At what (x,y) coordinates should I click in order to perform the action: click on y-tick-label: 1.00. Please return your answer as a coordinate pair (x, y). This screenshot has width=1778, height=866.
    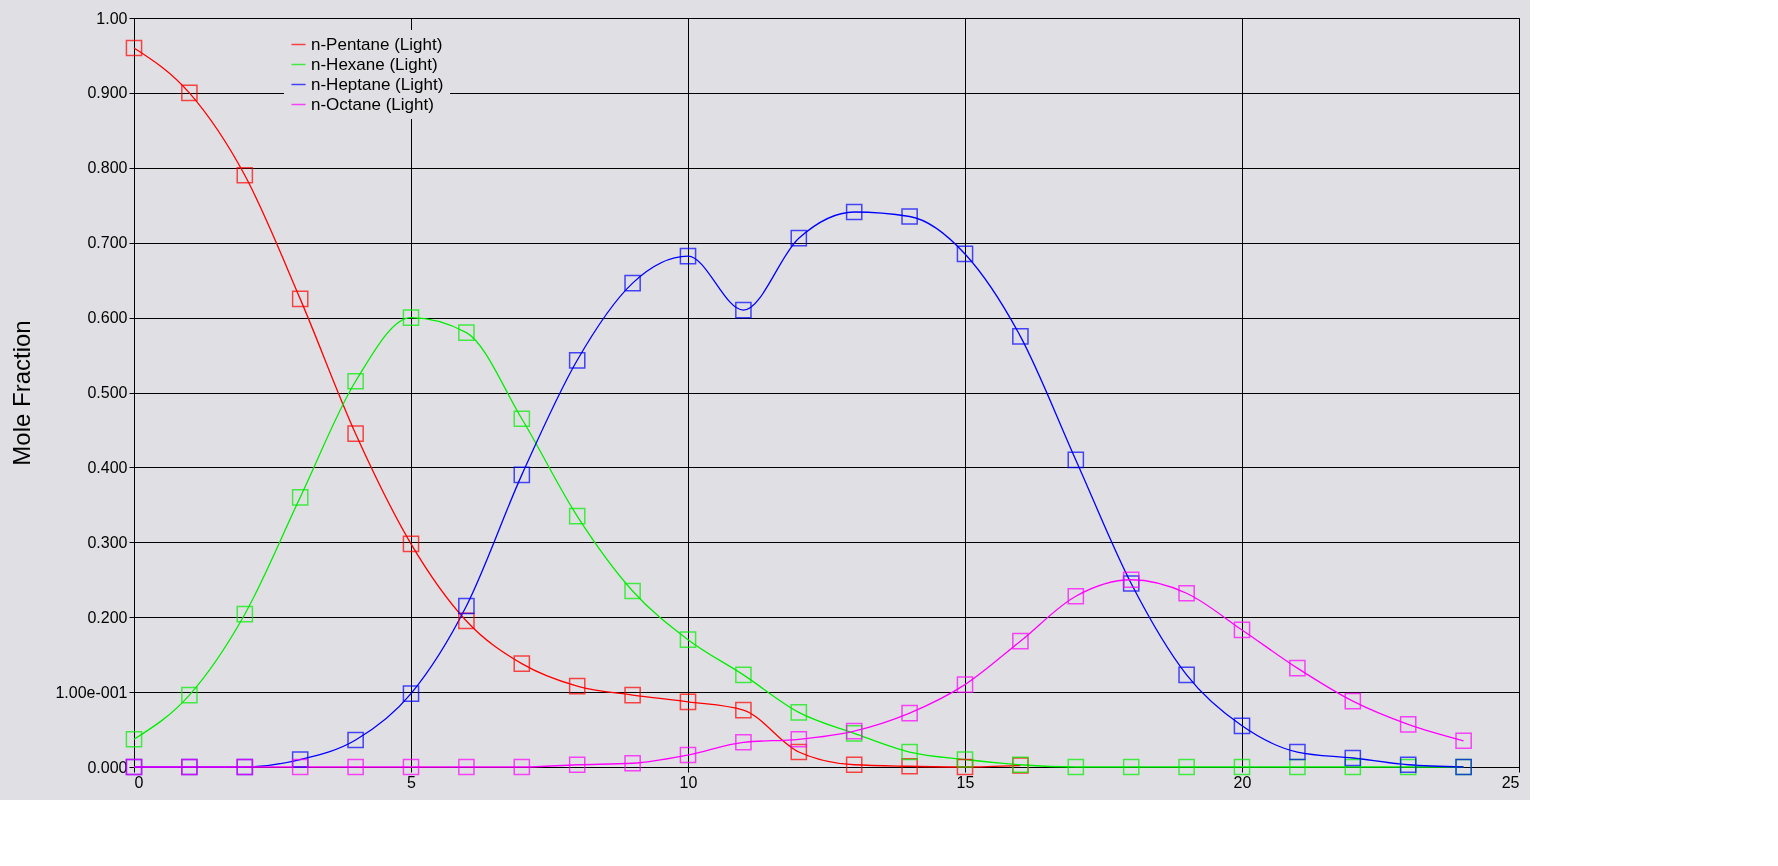
    Looking at the image, I should click on (112, 18).